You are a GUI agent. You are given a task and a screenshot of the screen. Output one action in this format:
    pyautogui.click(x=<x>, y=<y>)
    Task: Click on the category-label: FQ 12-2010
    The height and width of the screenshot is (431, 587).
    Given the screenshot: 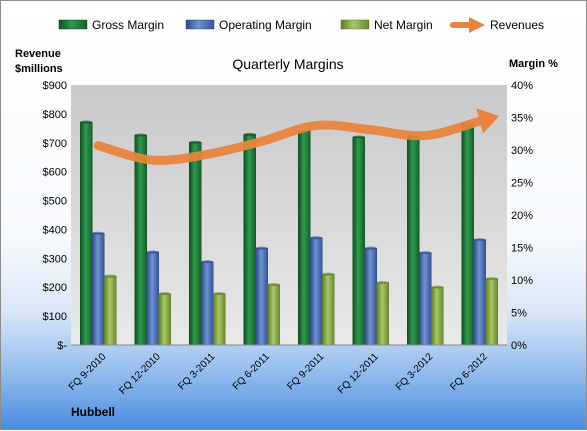 What is the action you would take?
    pyautogui.click(x=140, y=374)
    